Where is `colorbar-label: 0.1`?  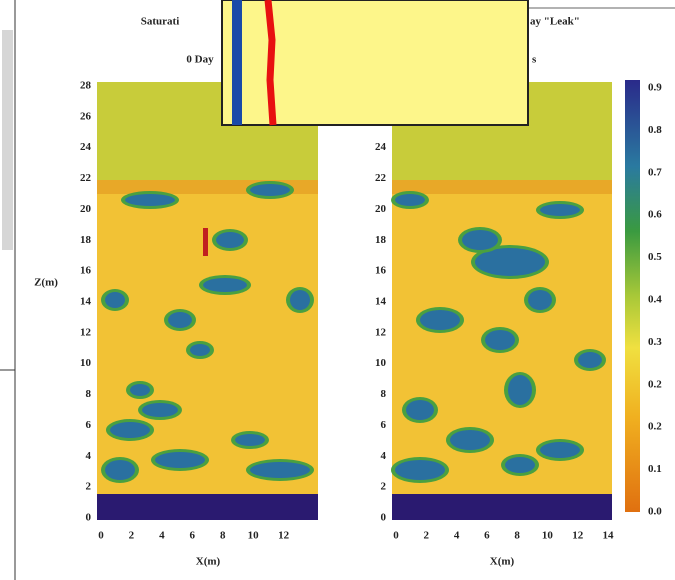 colorbar-label: 0.1 is located at coordinates (655, 469).